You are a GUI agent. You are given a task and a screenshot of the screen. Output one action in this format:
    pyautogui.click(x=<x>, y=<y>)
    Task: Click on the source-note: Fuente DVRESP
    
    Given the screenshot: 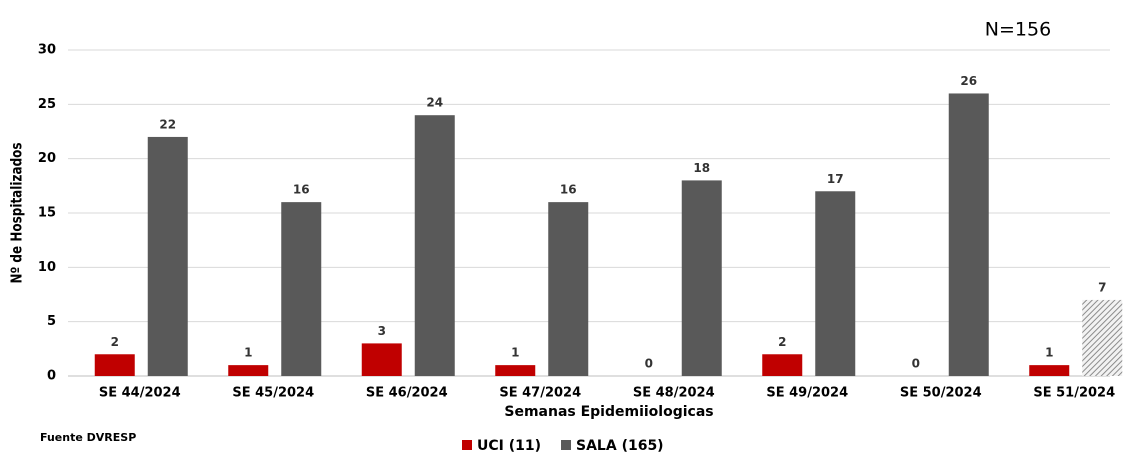 What is the action you would take?
    pyautogui.click(x=88, y=437)
    